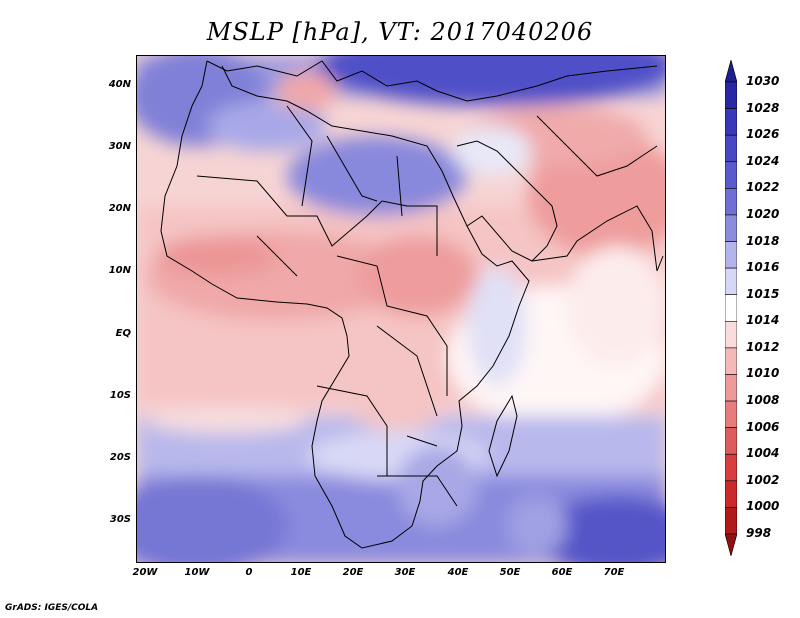 The height and width of the screenshot is (618, 800). Describe the element at coordinates (731, 71) in the screenshot. I see `colorbar-top-arrow` at that location.